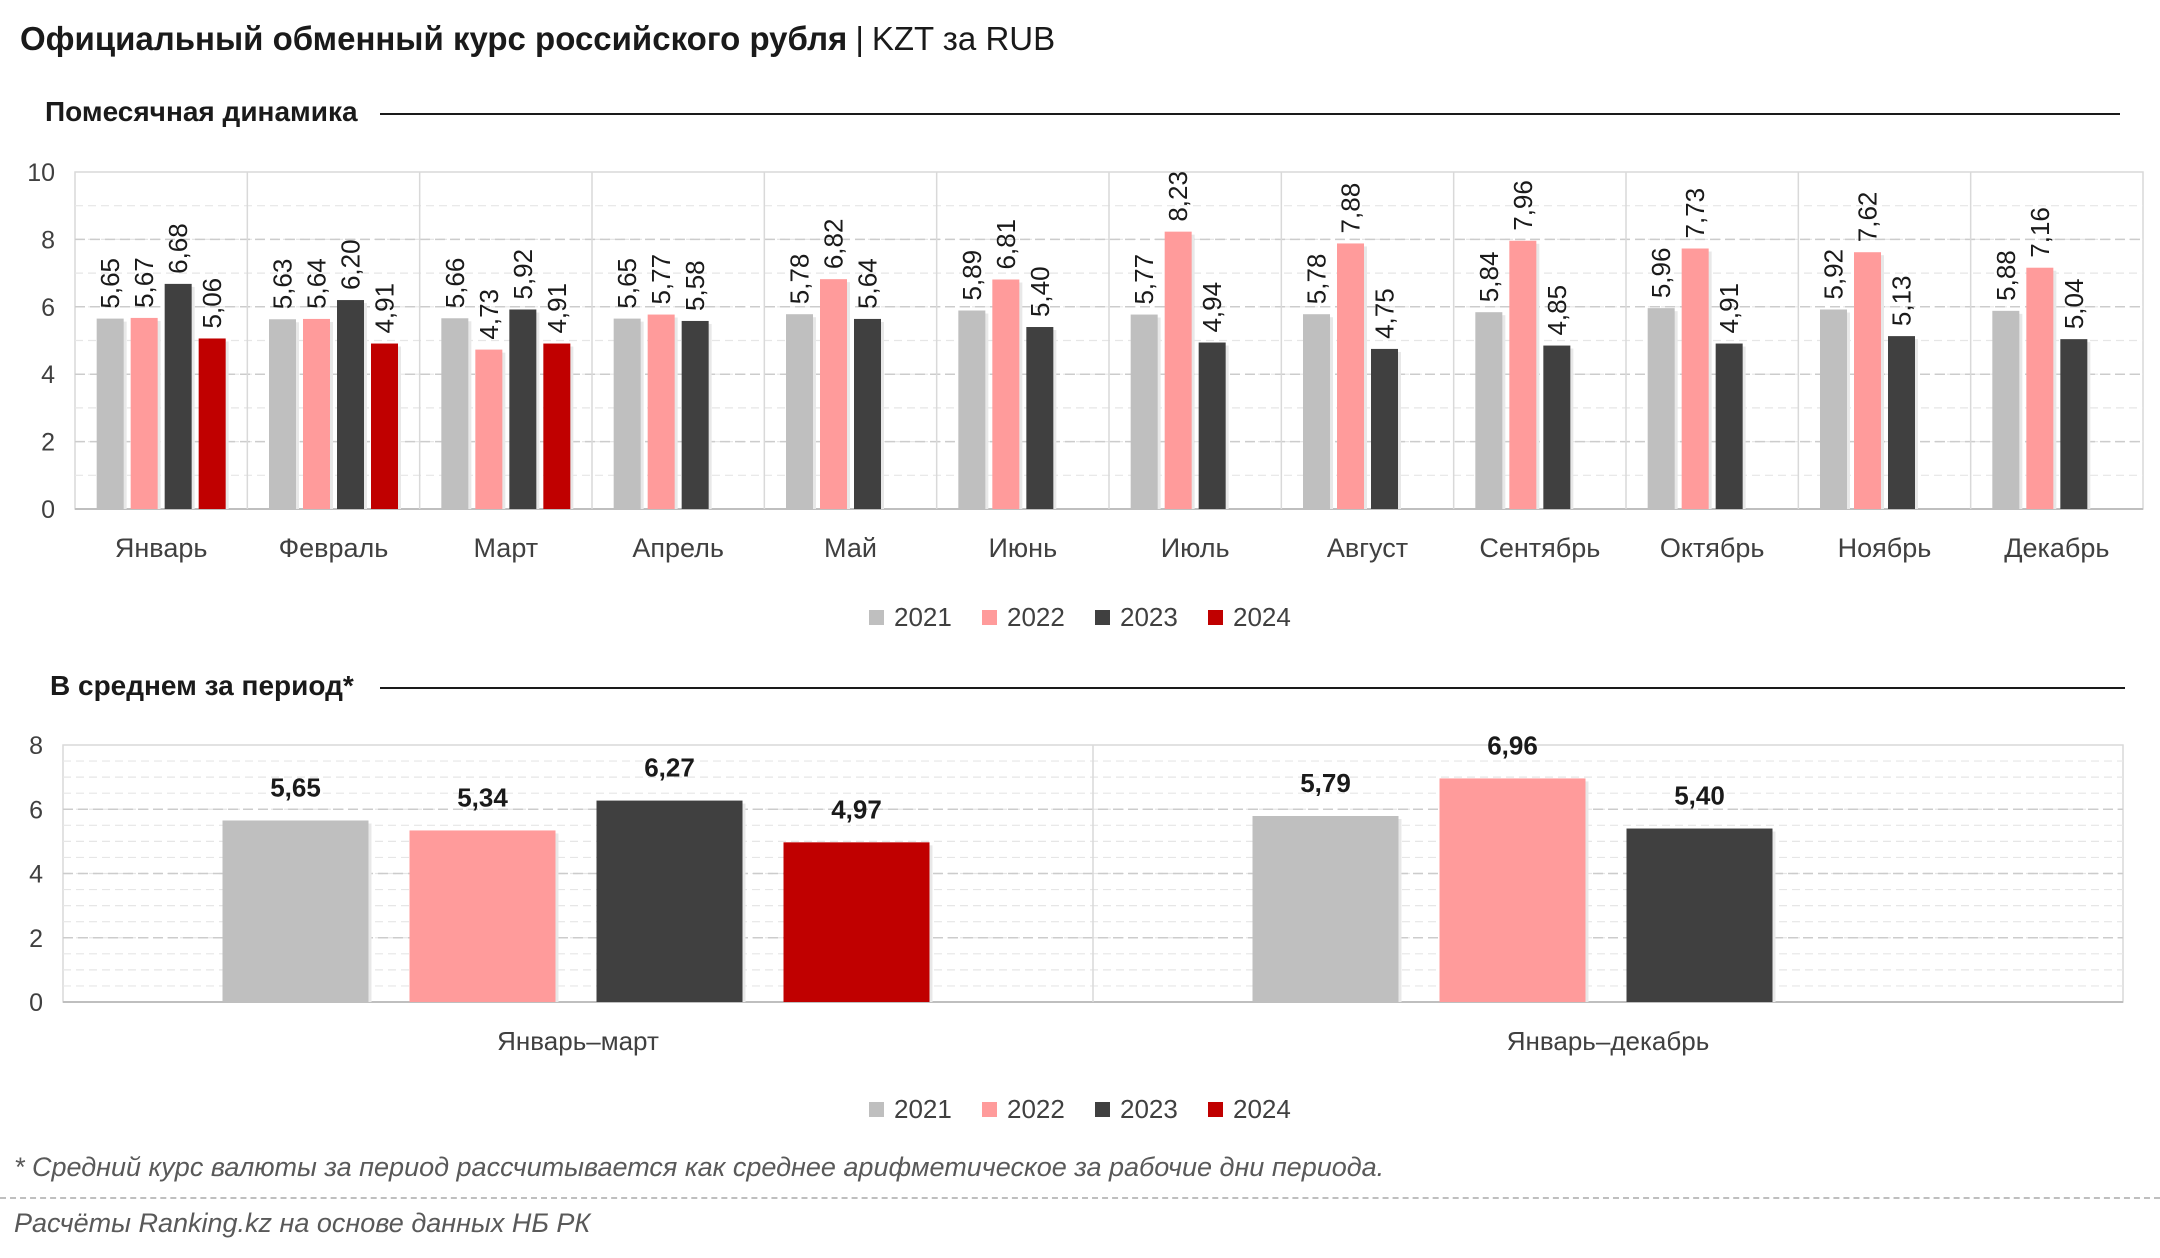  What do you see at coordinates (1539, 548) in the screenshot?
I see `category-label: Сентябрь` at bounding box center [1539, 548].